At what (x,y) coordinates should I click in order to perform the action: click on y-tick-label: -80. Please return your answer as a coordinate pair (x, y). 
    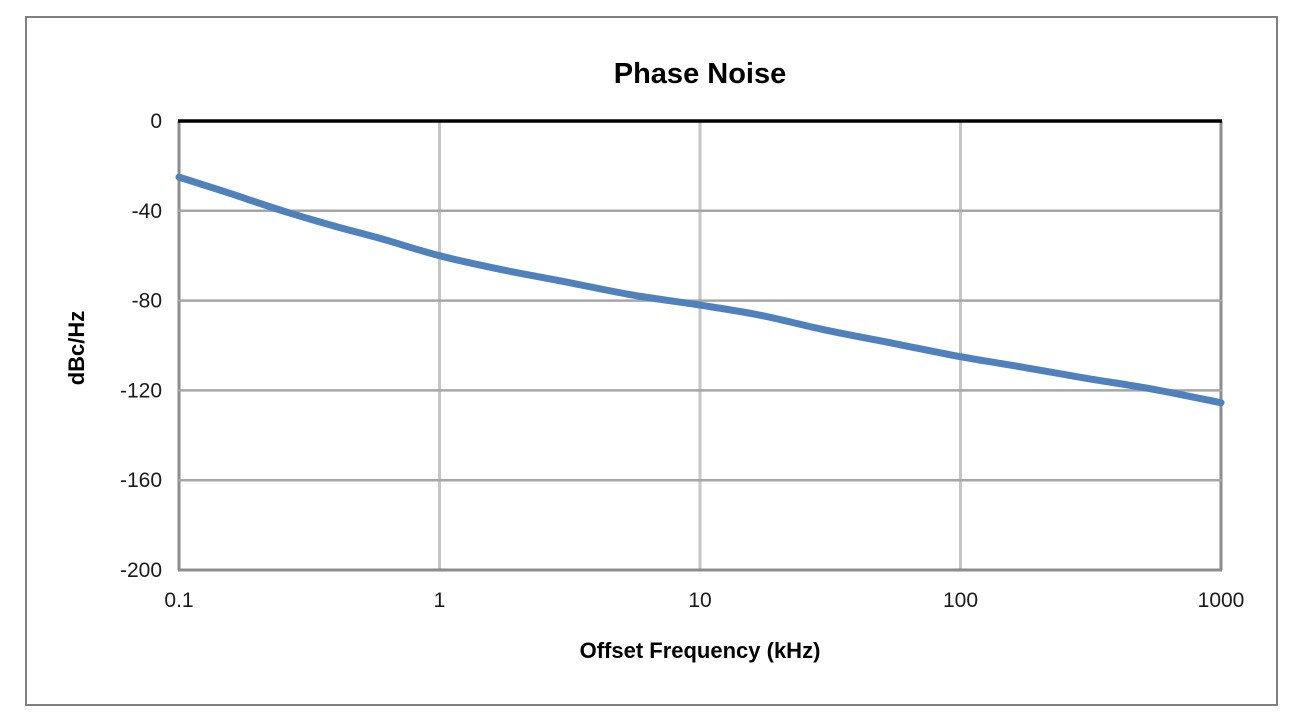
    Looking at the image, I should click on (147, 301).